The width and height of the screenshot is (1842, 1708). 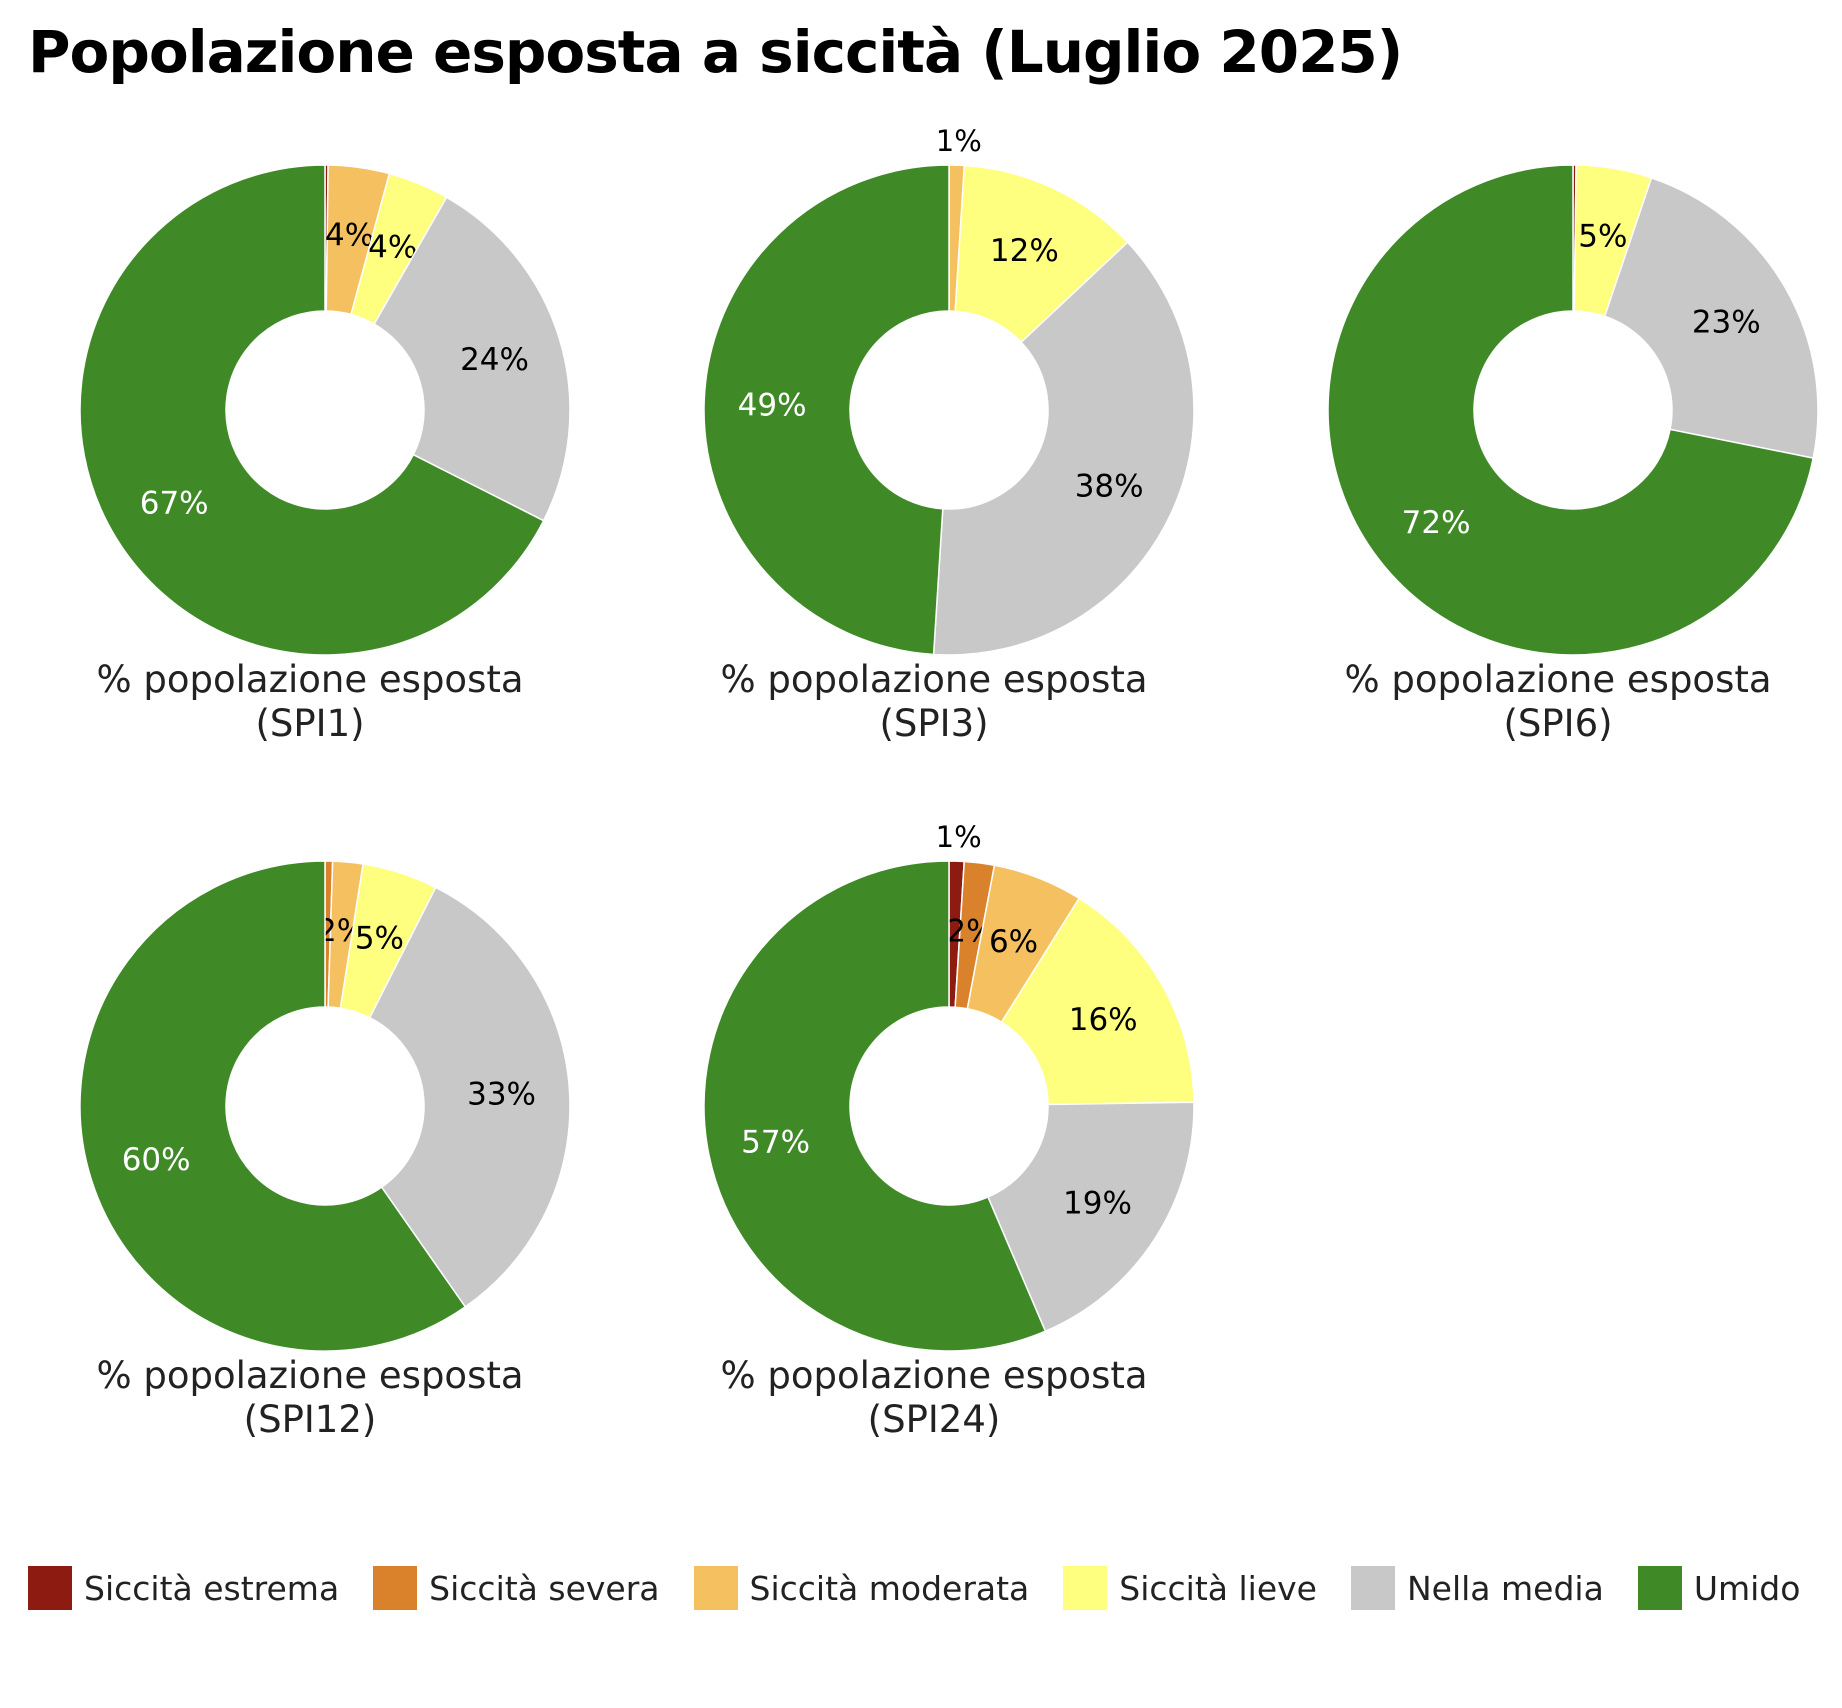 What do you see at coordinates (772, 405) in the screenshot?
I see `slice-label-umido: 49%` at bounding box center [772, 405].